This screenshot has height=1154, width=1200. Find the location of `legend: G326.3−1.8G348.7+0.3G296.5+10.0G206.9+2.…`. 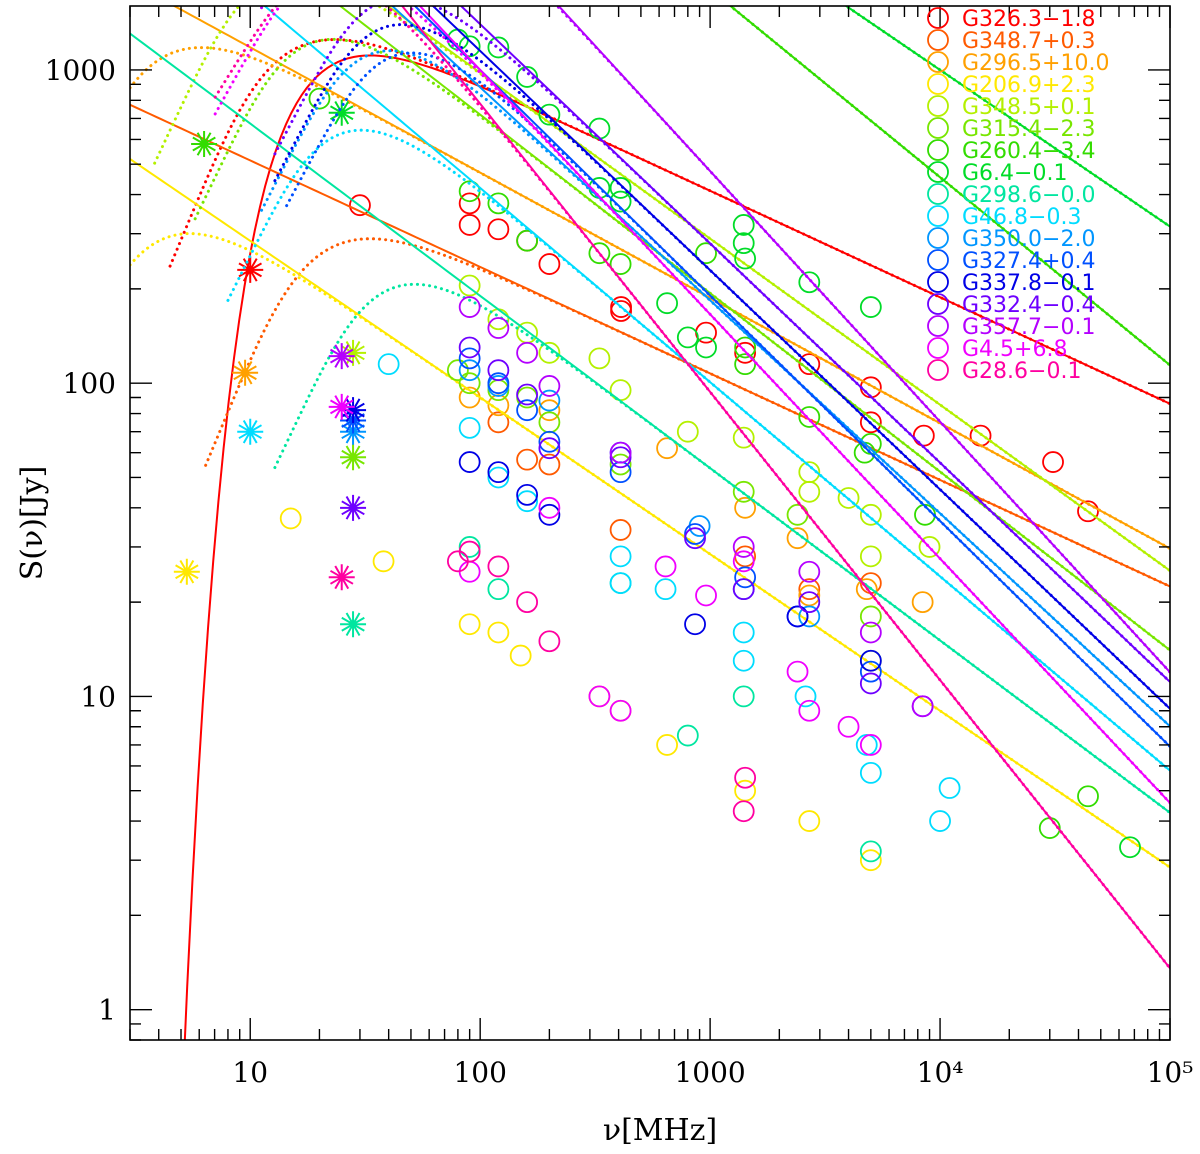

legend: G326.3−1.8G348.7+0.3G296.5+10.0G206.9+2.… is located at coordinates (1018, 195).